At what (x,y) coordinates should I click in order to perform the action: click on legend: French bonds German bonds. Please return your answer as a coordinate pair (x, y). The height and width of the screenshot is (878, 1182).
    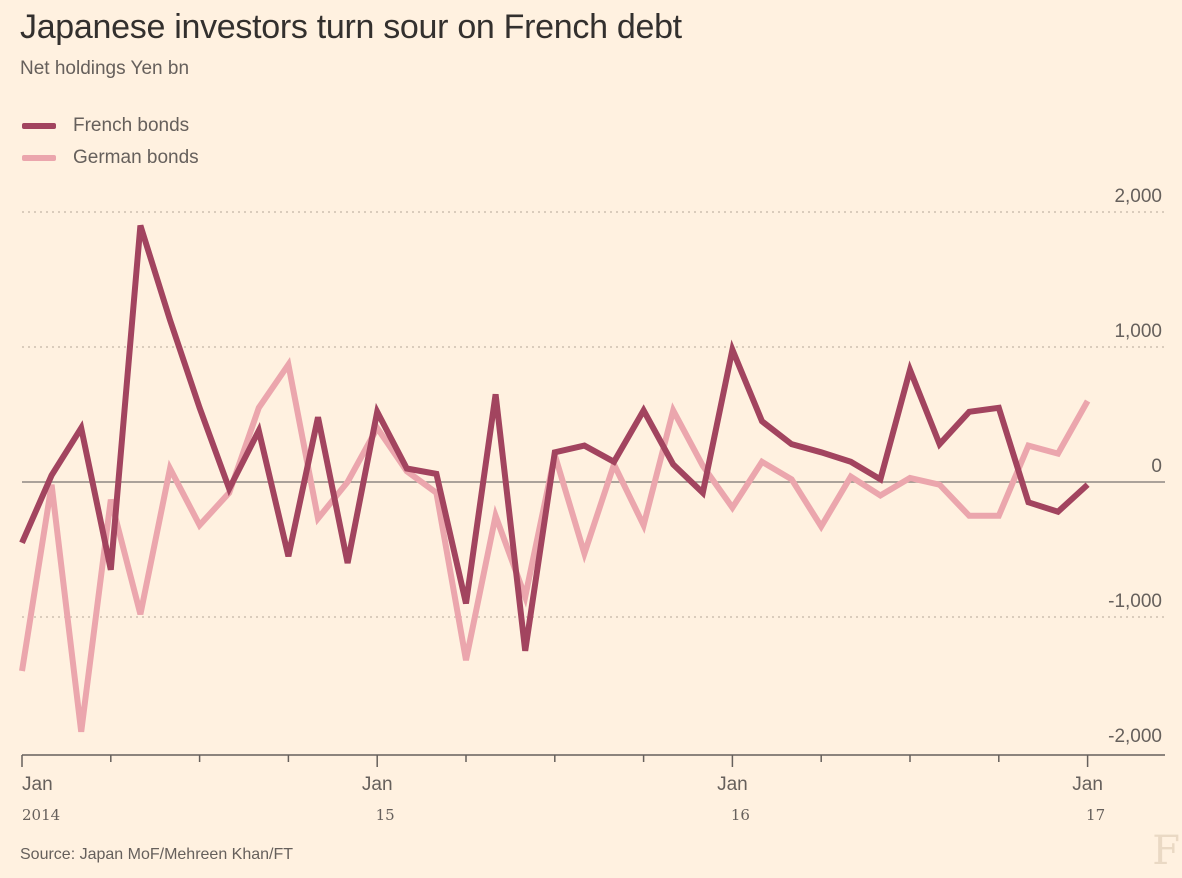
    Looking at the image, I should click on (110, 142).